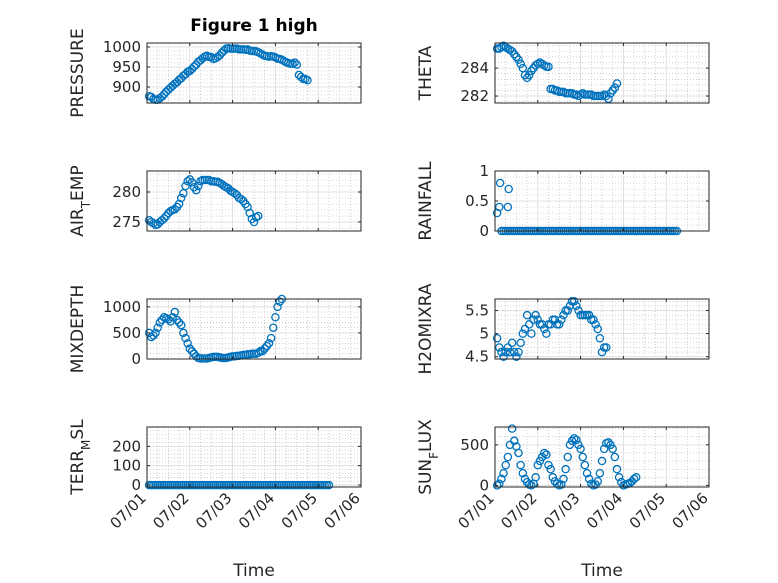 The height and width of the screenshot is (583, 778). I want to click on y-tick-label: 4.5, so click(477, 357).